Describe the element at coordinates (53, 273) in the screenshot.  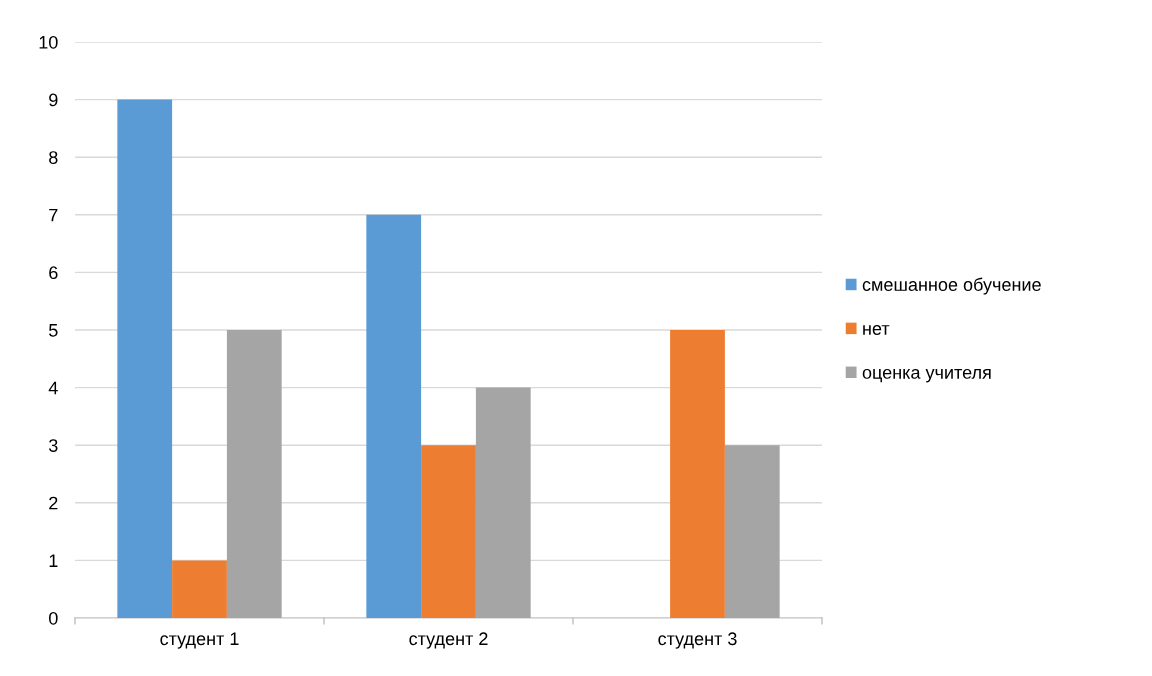
I see `y-tick-label: 6` at that location.